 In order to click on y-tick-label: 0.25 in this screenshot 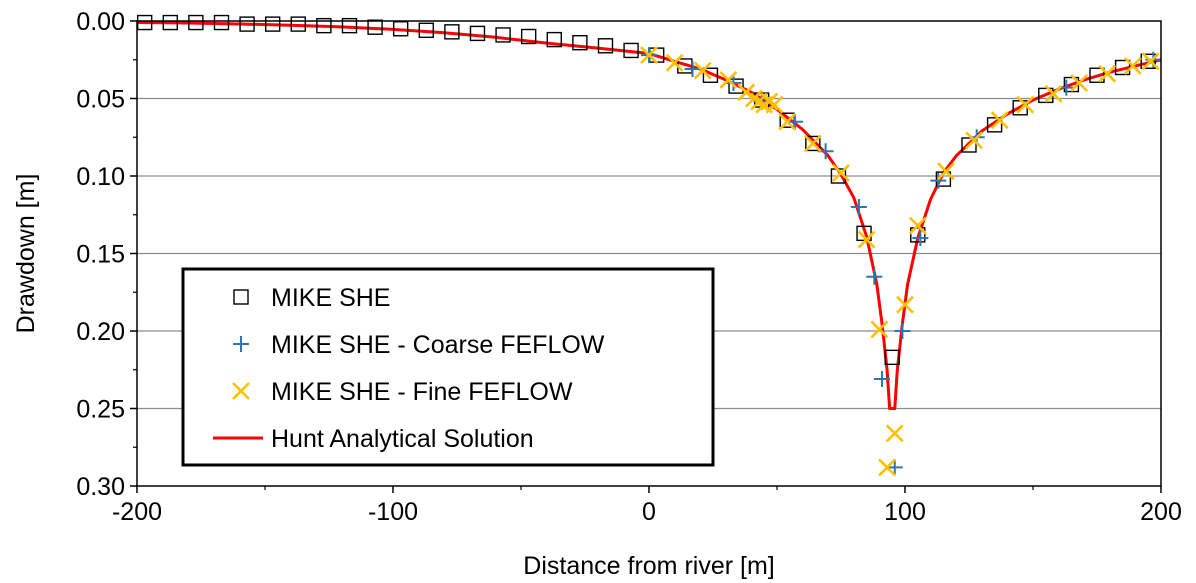, I will do `click(100, 410)`.